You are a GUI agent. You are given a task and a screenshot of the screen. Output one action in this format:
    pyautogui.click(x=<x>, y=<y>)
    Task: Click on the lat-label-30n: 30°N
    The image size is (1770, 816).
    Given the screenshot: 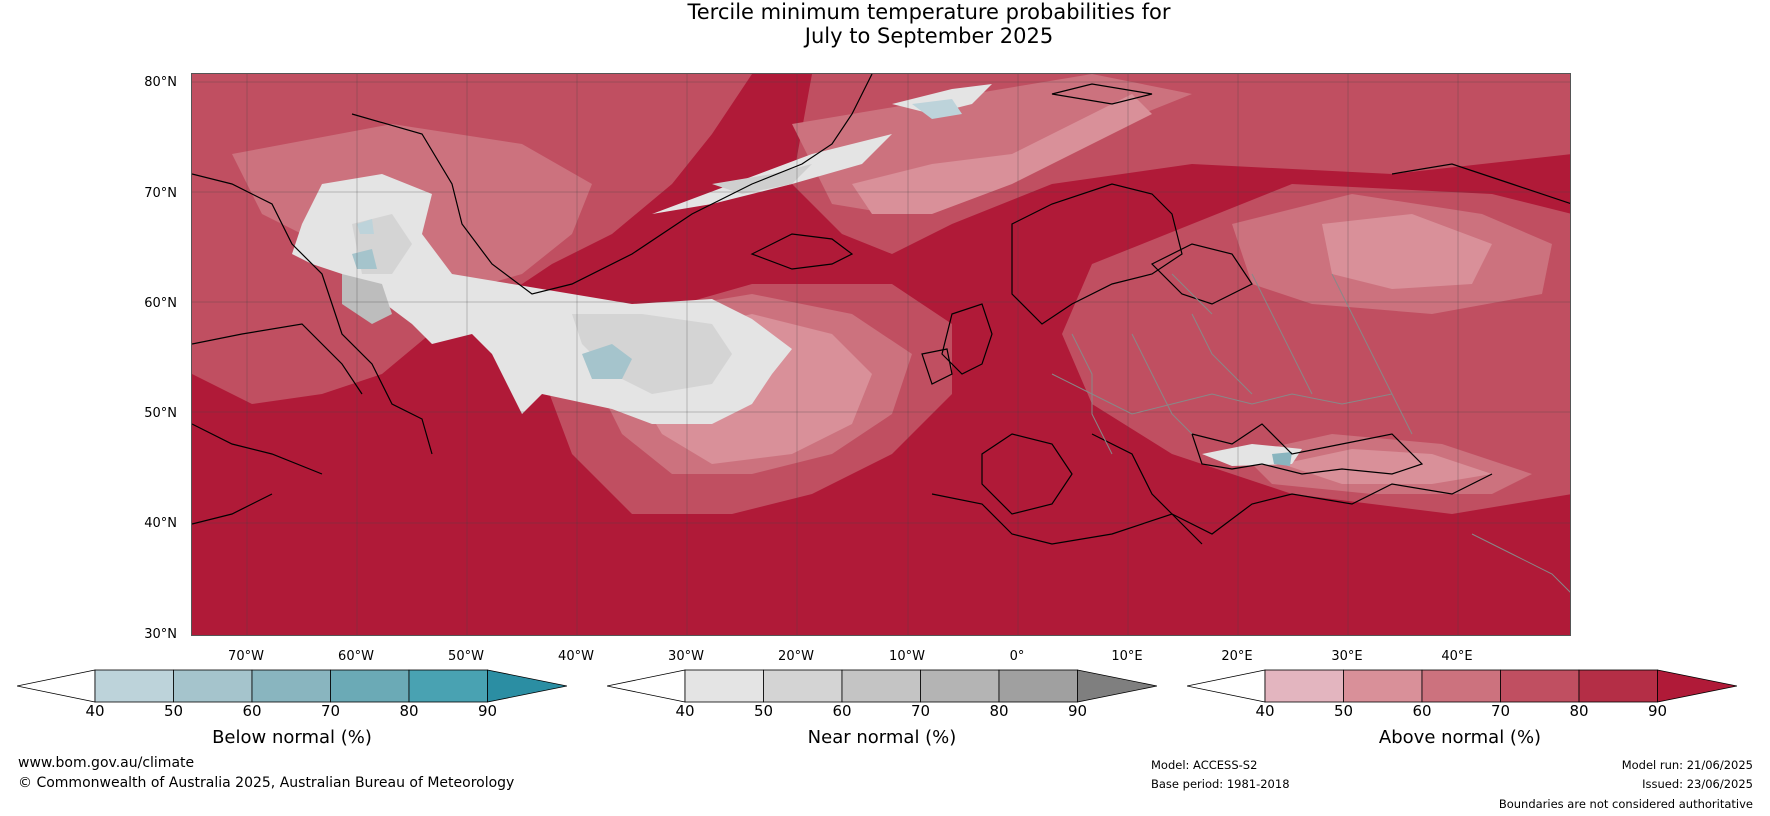 What is the action you would take?
    pyautogui.click(x=160, y=634)
    